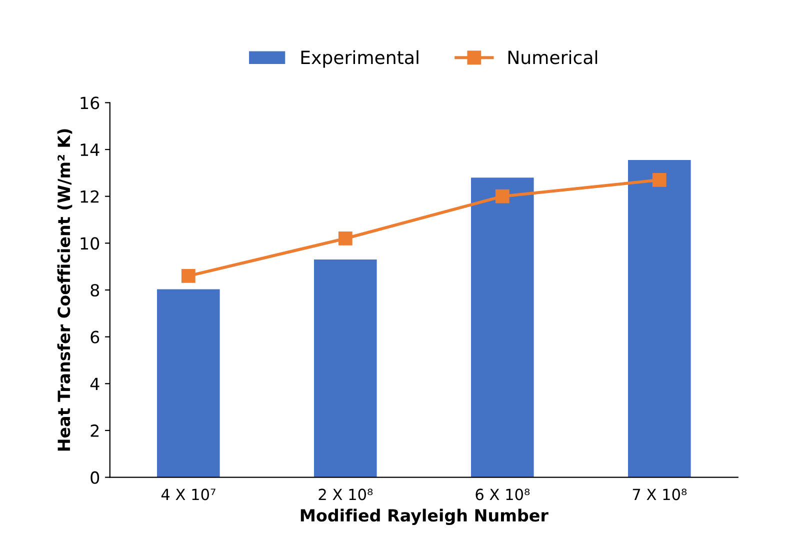 The image size is (785, 555). Describe the element at coordinates (503, 494) in the screenshot. I see `x-tick-label: 6 X 10⁸` at that location.